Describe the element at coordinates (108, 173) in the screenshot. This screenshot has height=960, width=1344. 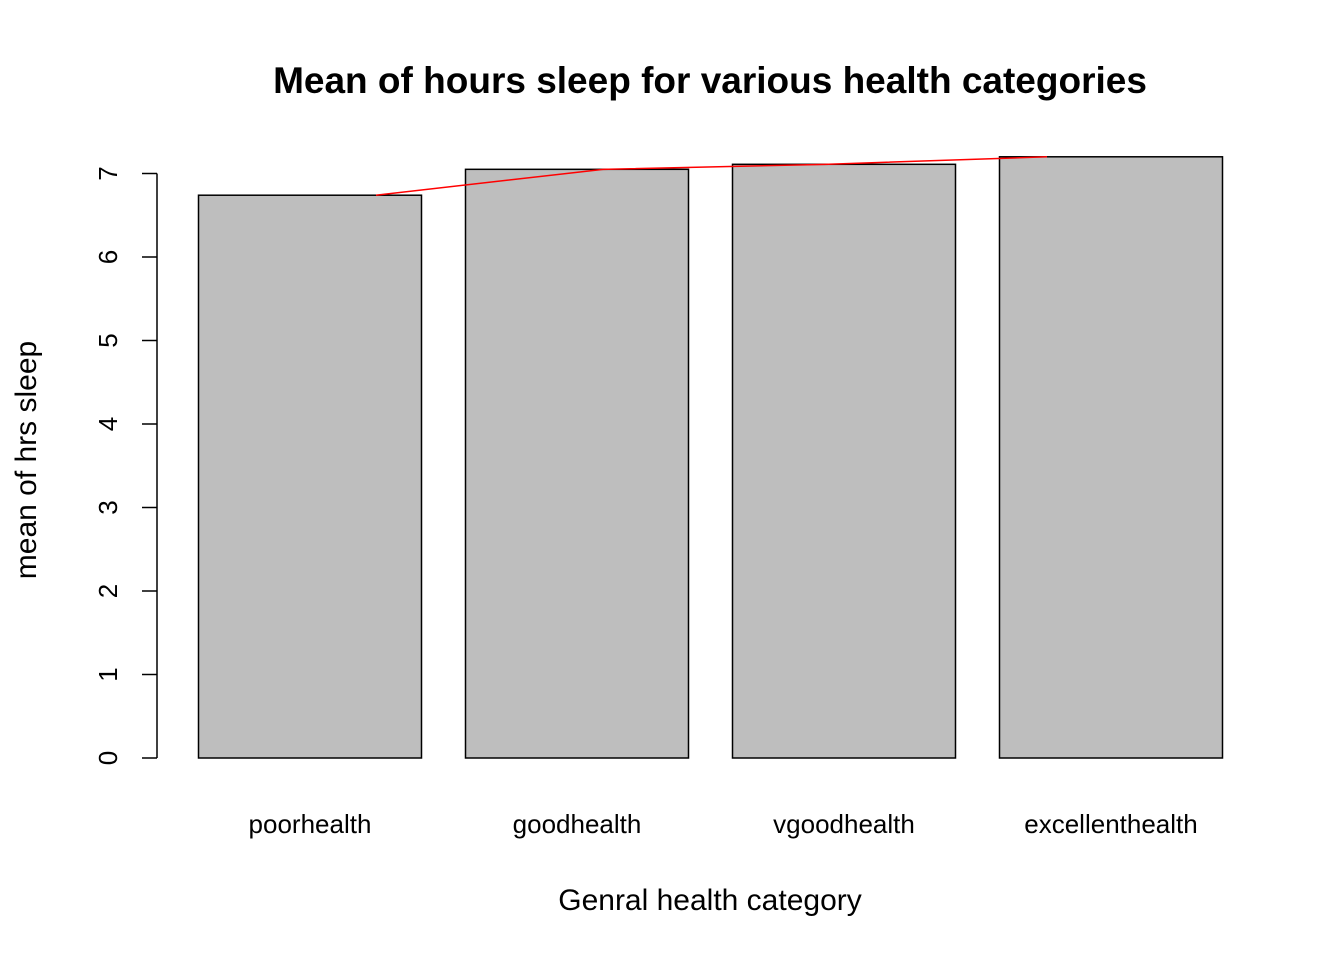
I see `y-tick-label-7: 7` at that location.